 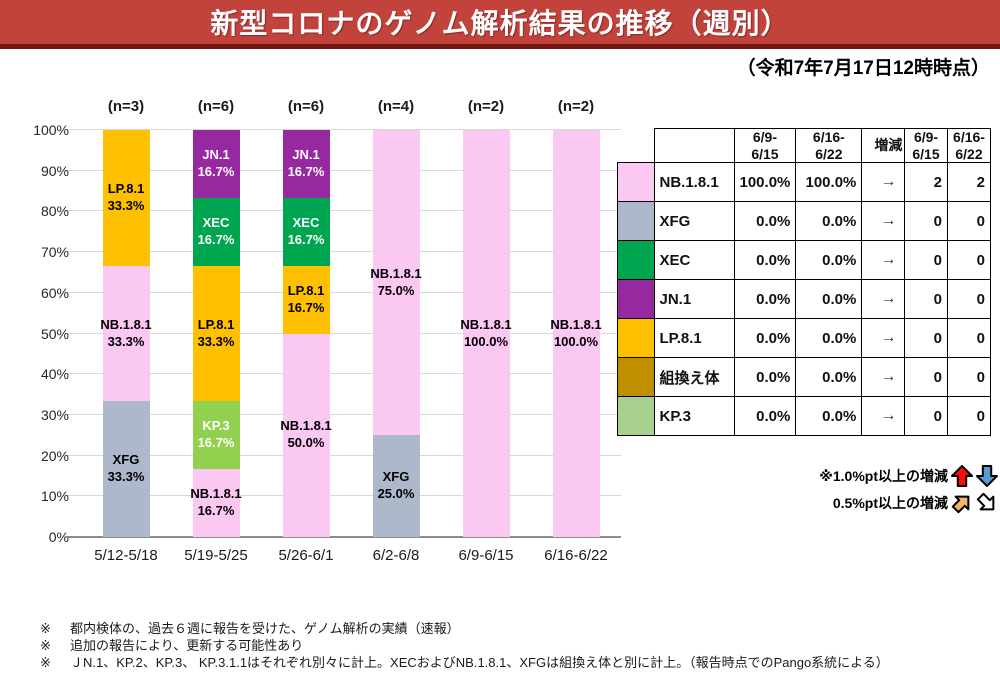 What do you see at coordinates (306, 555) in the screenshot?
I see `x-axis-category-label: 5/26-6/1` at bounding box center [306, 555].